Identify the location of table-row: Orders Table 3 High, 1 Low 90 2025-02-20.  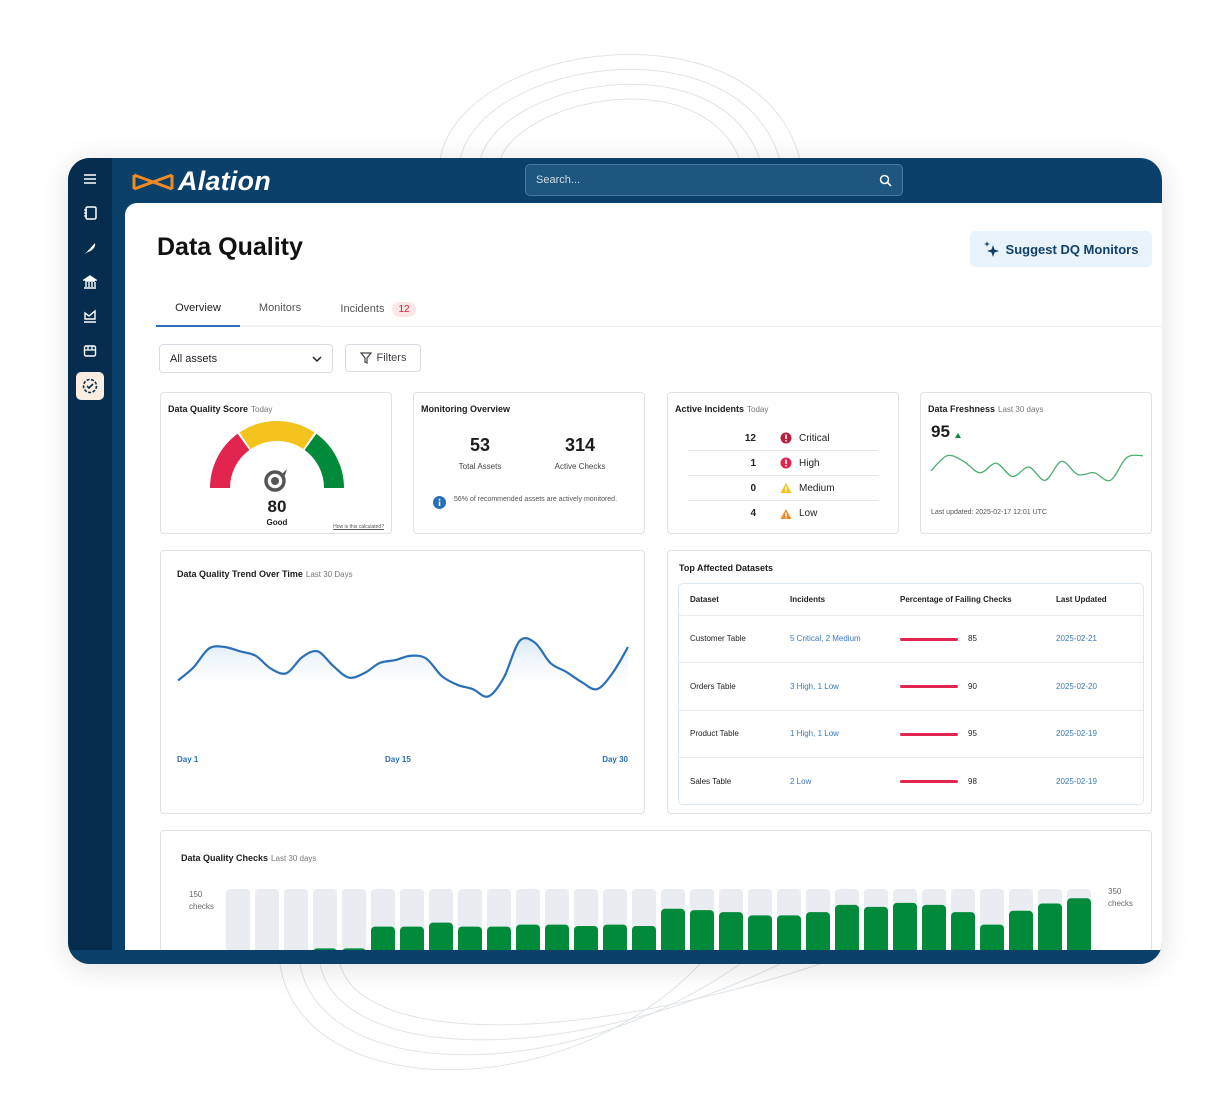
(911, 686).